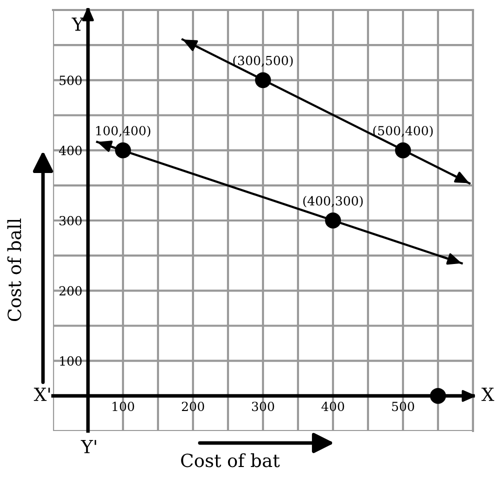  What do you see at coordinates (71, 81) in the screenshot?
I see `y-tick-label: 500` at bounding box center [71, 81].